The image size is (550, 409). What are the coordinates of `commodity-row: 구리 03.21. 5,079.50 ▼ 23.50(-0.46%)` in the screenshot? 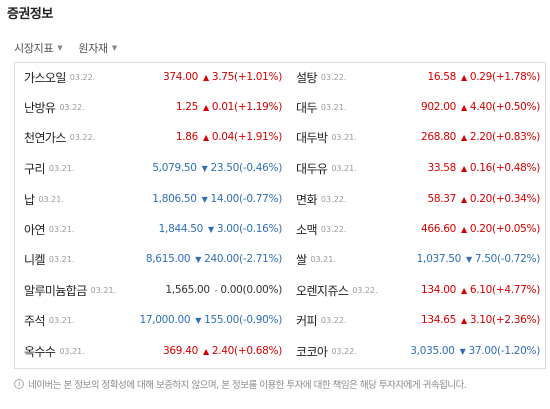 It's located at (153, 168).